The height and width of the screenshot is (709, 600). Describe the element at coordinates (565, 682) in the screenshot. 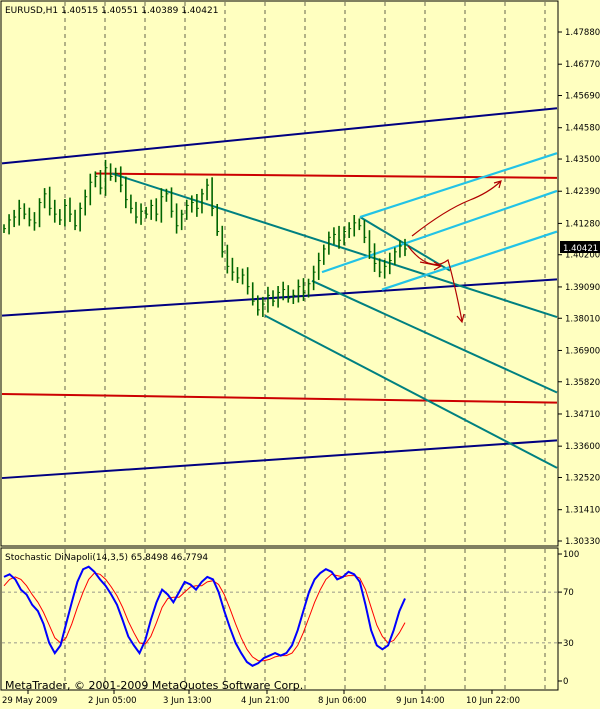

I see `stochastic-tick-label: 0` at that location.